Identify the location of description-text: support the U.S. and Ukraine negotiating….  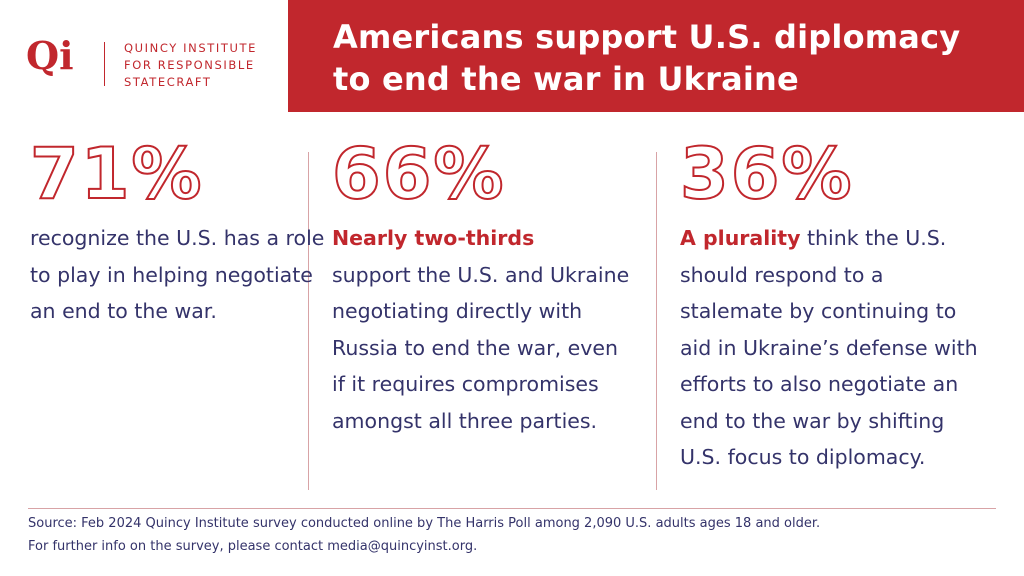
(481, 347).